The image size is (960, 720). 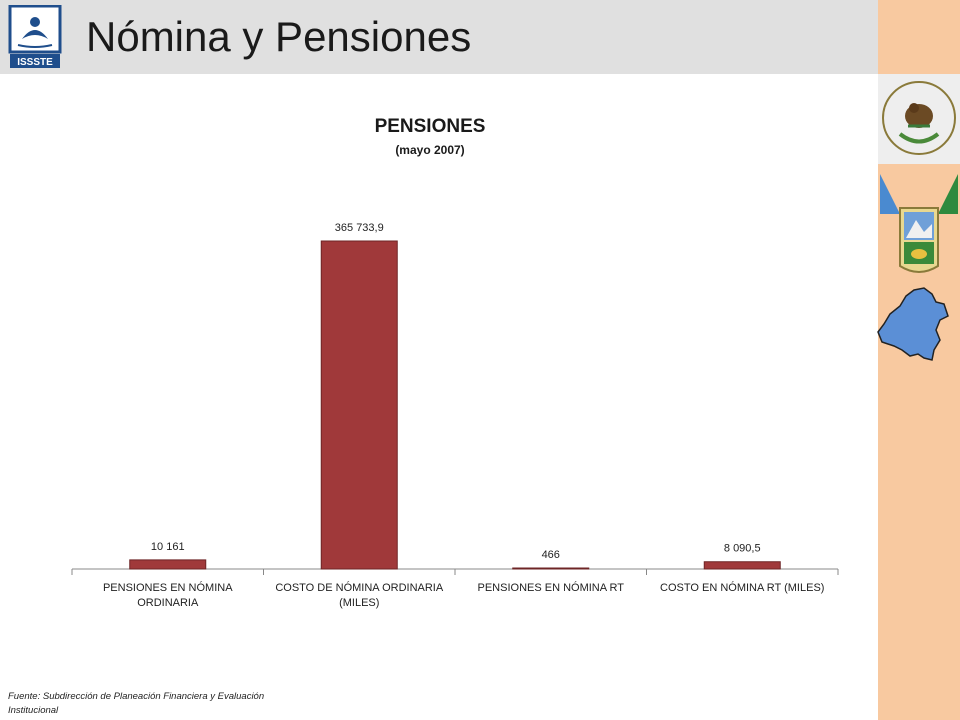 What do you see at coordinates (919, 397) in the screenshot?
I see `right-sidebar` at bounding box center [919, 397].